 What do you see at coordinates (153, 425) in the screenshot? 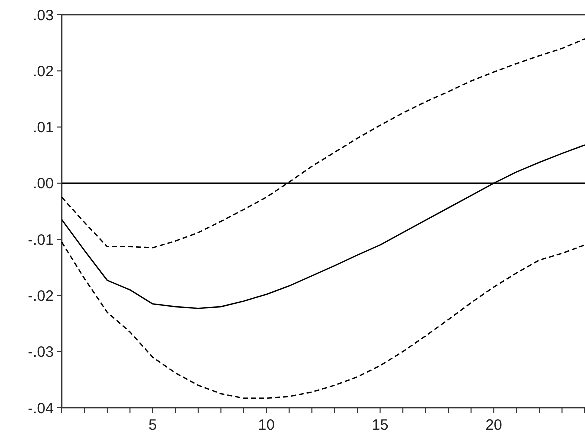
I see `x-tick-label: 5` at bounding box center [153, 425].